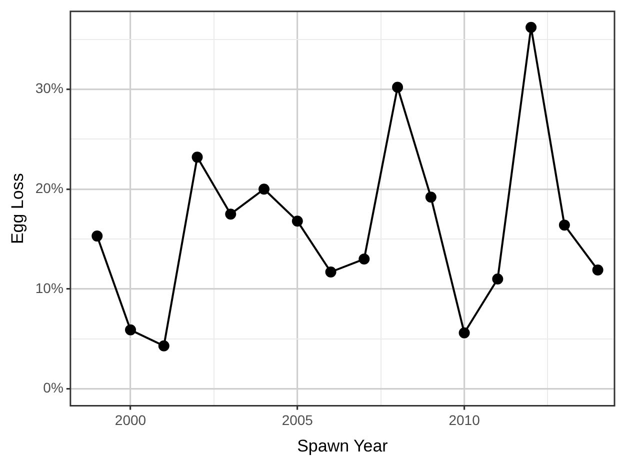 This screenshot has height=465, width=621. Describe the element at coordinates (17, 208) in the screenshot. I see `y-axis-title: Egg Loss` at that location.